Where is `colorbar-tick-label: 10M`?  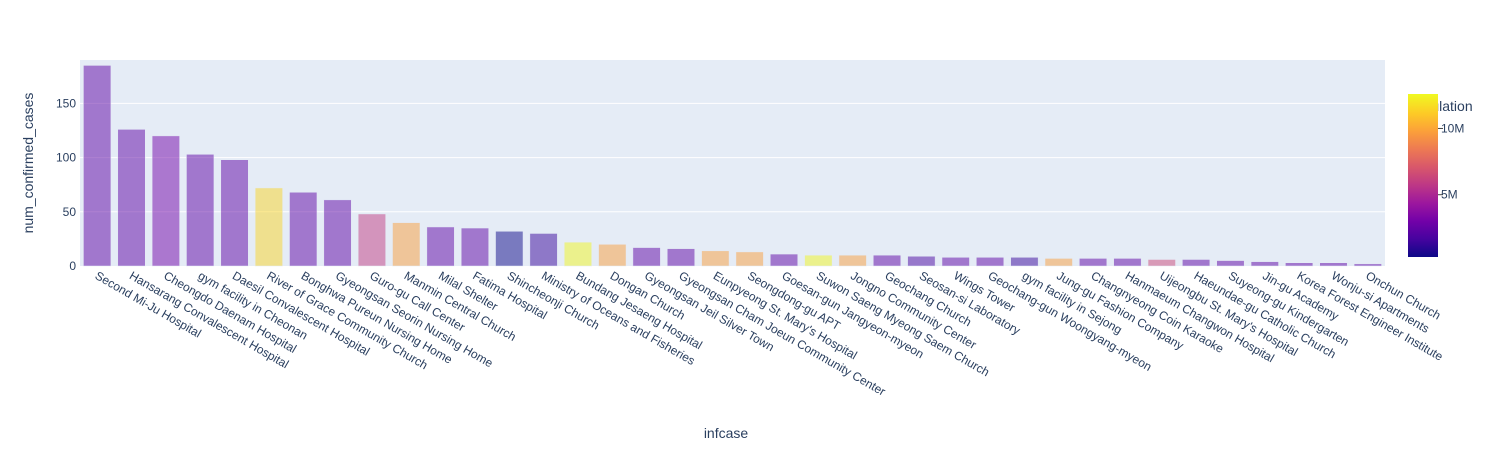
colorbar-tick-label: 10M is located at coordinates (1452, 128).